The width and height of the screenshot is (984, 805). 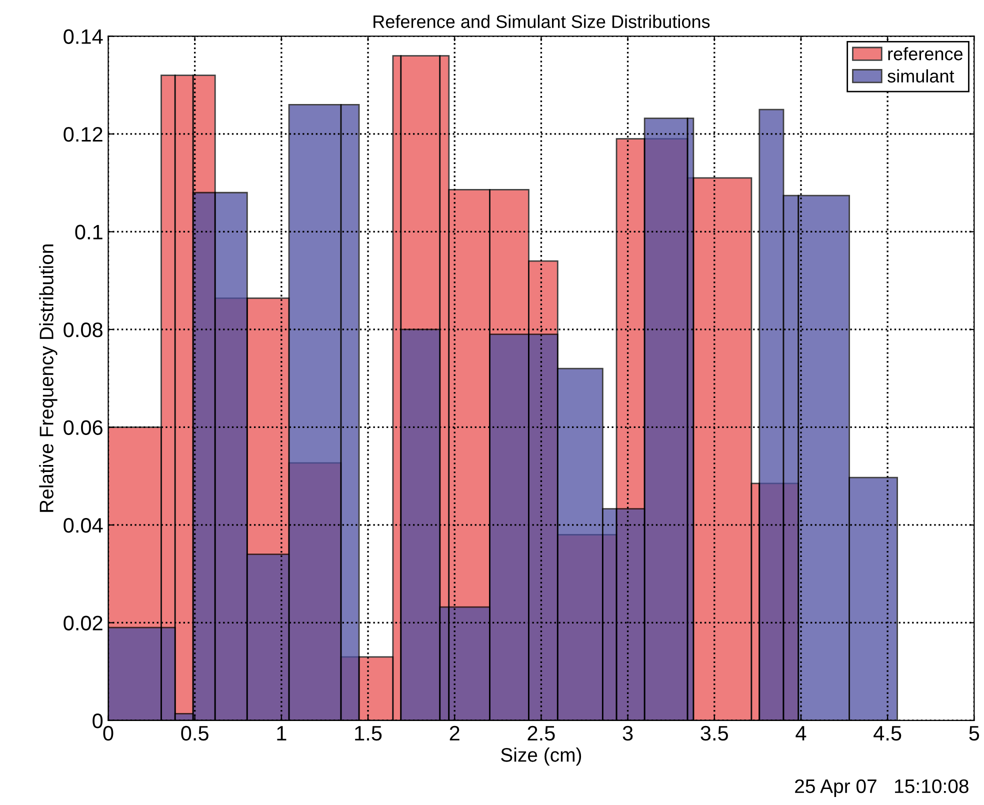 What do you see at coordinates (83, 330) in the screenshot?
I see `y-tick-label: 0.08` at bounding box center [83, 330].